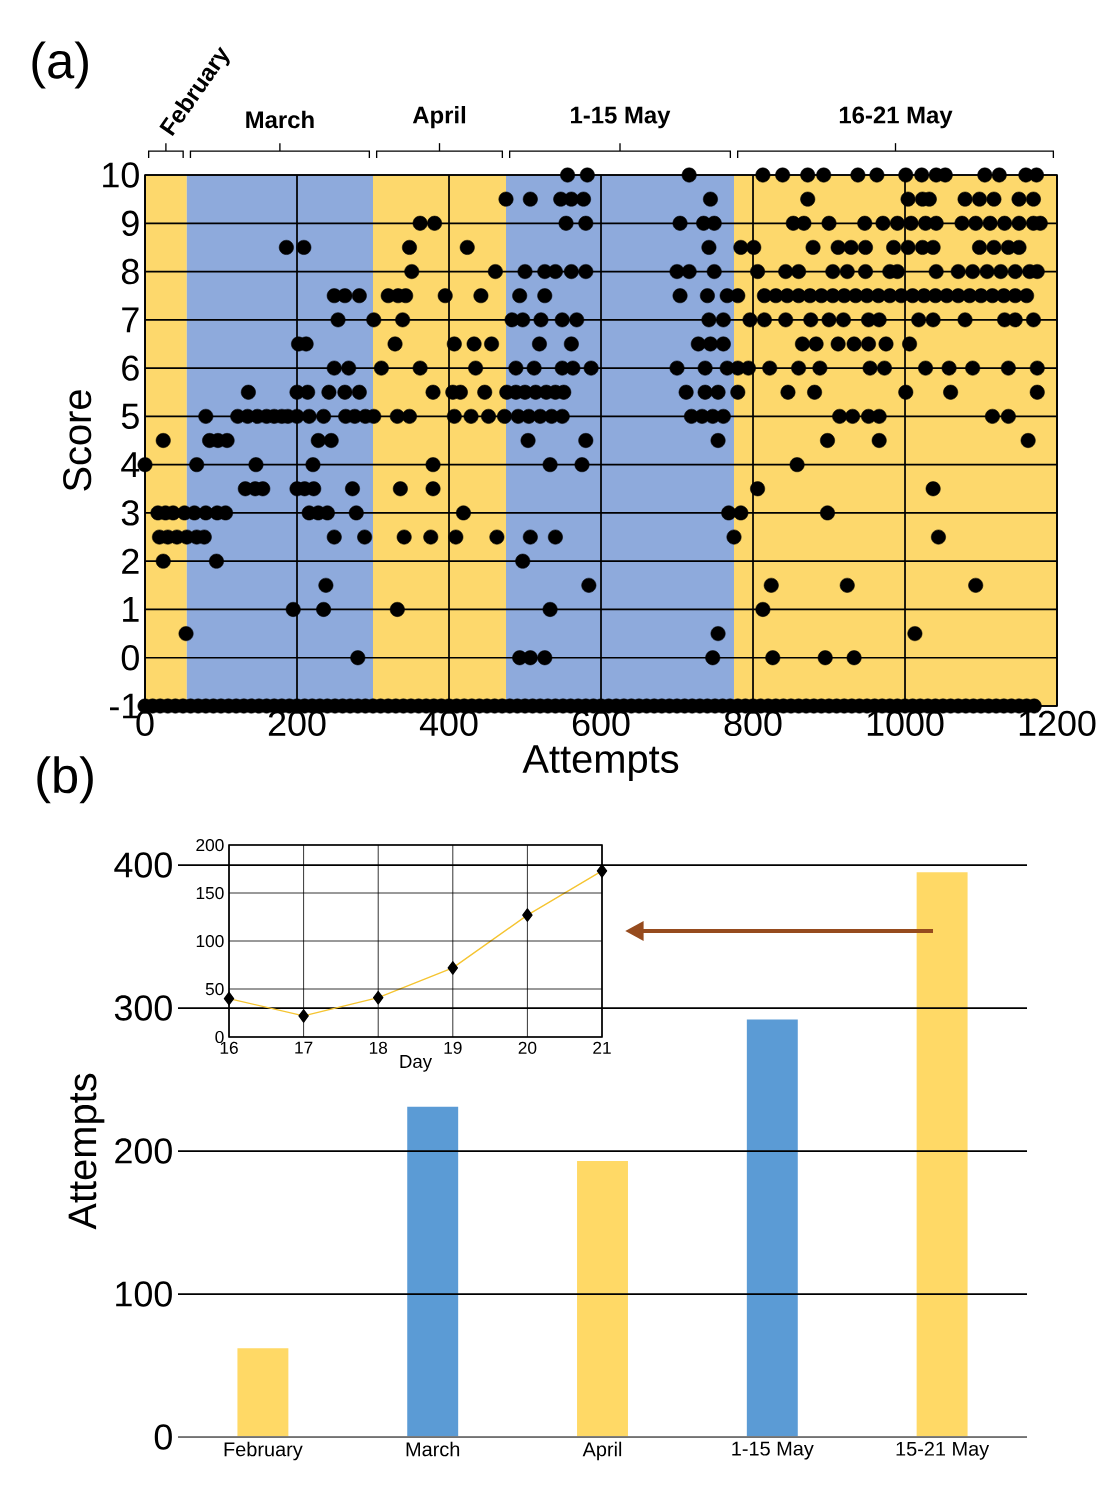 This screenshot has height=1489, width=1101. What do you see at coordinates (210, 845) in the screenshot?
I see `y-tick-label: 200` at bounding box center [210, 845].